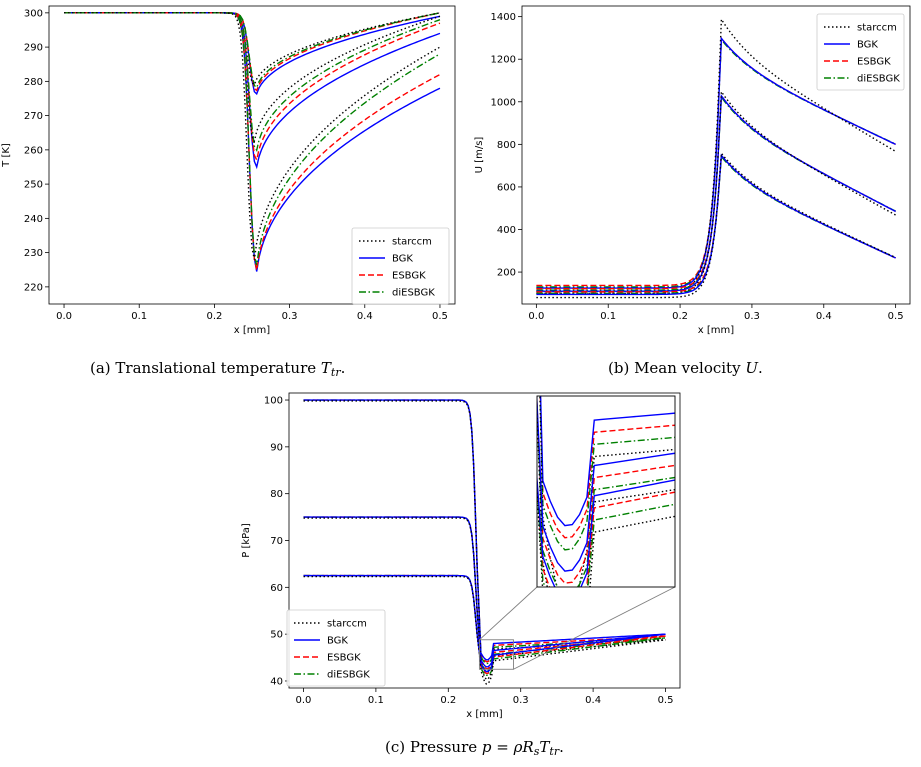 The width and height of the screenshot is (921, 767). What do you see at coordinates (33, 150) in the screenshot?
I see `y-tick-label: 260` at bounding box center [33, 150].